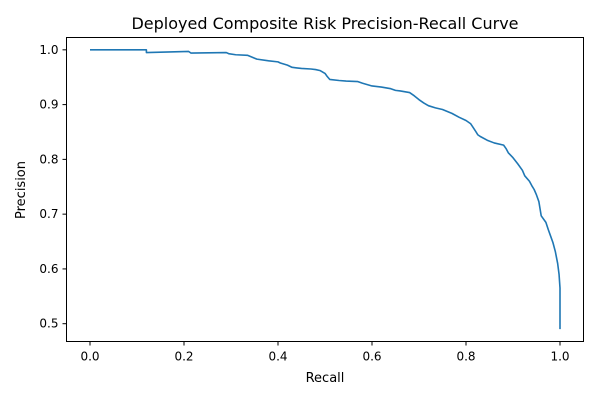  What do you see at coordinates (325, 352) in the screenshot?
I see `x-axis: 0.0 0.2 0.4 0.6 0.8 1.0` at bounding box center [325, 352].